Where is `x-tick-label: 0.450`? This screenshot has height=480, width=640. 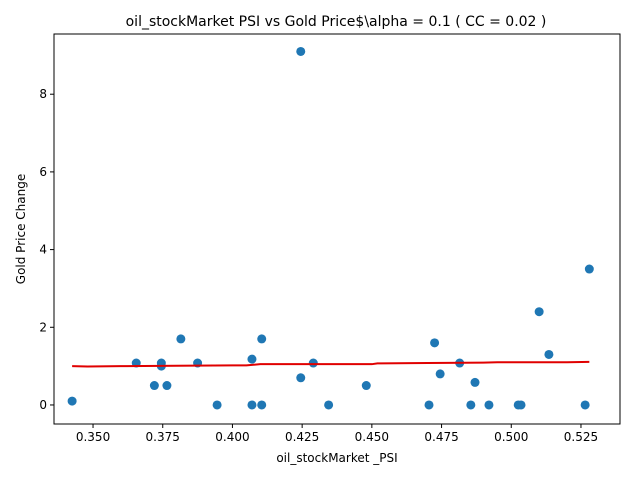
x-tick-label: 0.450 is located at coordinates (372, 437).